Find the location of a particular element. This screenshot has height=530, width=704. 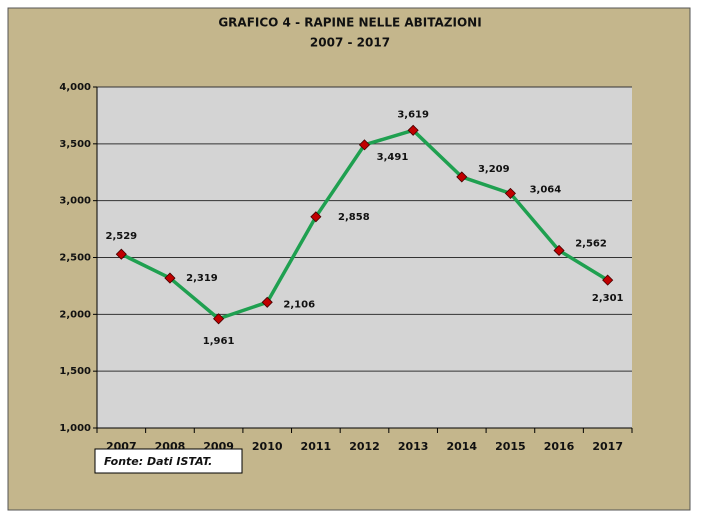

chart-subtitle: 2007 - 2017 is located at coordinates (350, 43).